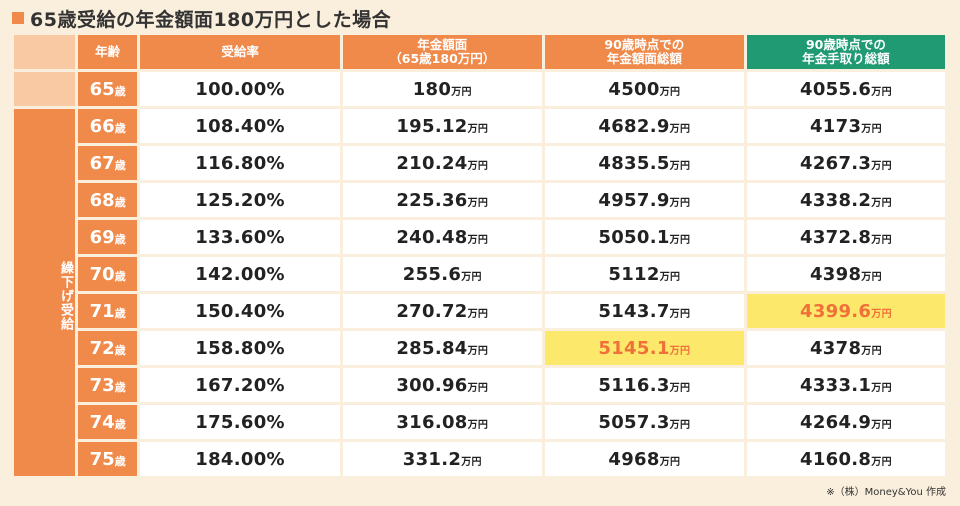 The width and height of the screenshot is (960, 506). What do you see at coordinates (836, 422) in the screenshot?
I see `money-value: 4264.9` at bounding box center [836, 422].